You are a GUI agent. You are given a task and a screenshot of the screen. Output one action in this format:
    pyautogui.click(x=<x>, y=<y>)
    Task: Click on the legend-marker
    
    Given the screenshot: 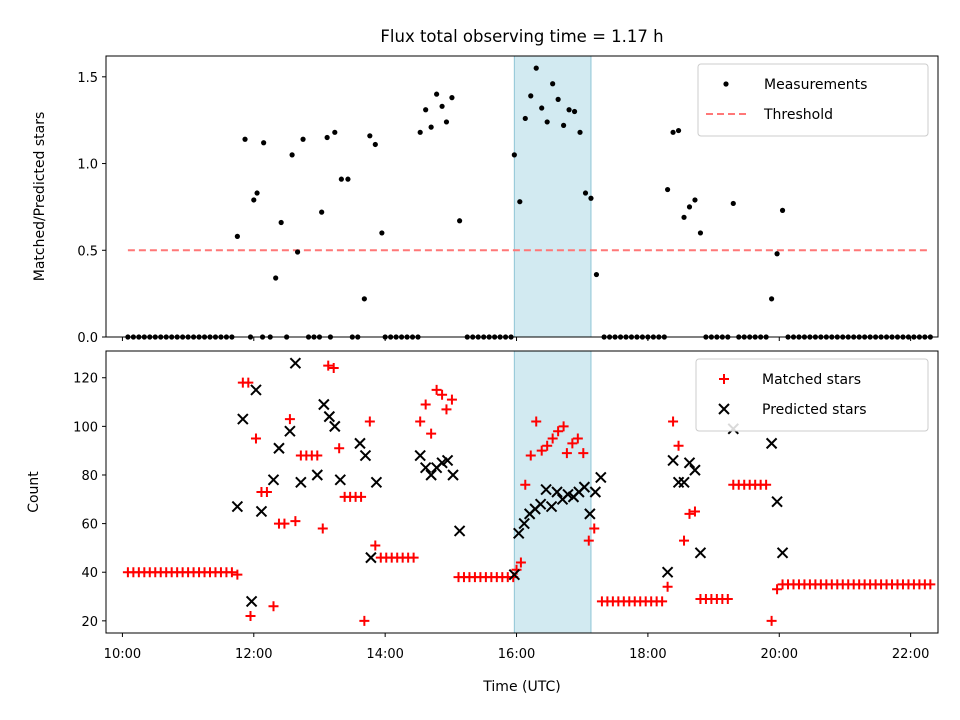 What is the action you would take?
    pyautogui.click(x=724, y=409)
    